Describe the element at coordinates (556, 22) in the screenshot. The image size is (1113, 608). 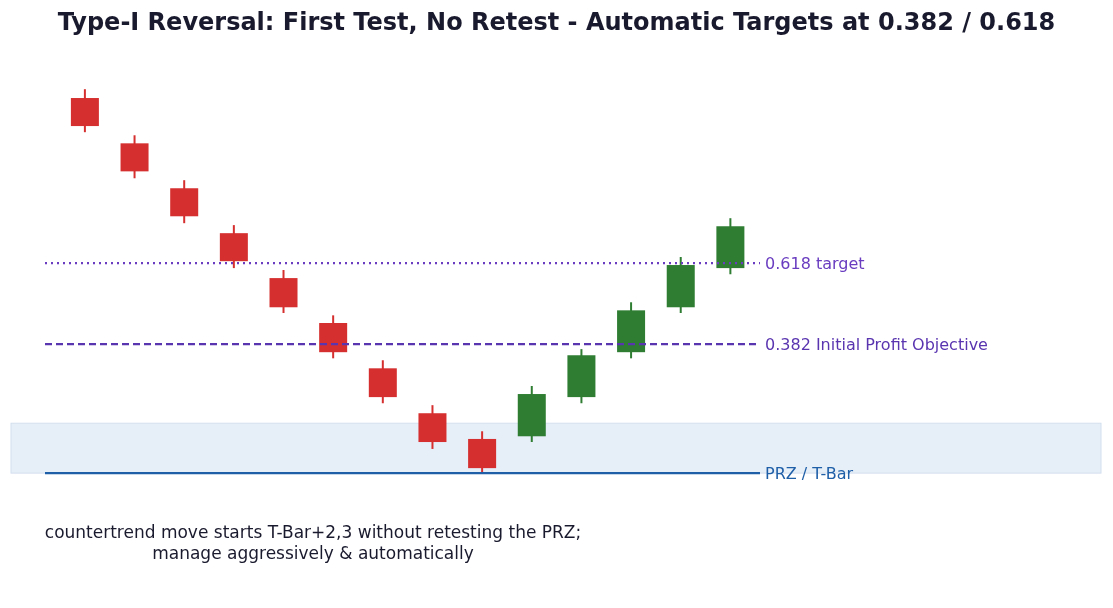
I see `chart-title: Type-I Reversal: First Test, No Retest - Automatic Targets at 0.382 / 0.618` at that location.